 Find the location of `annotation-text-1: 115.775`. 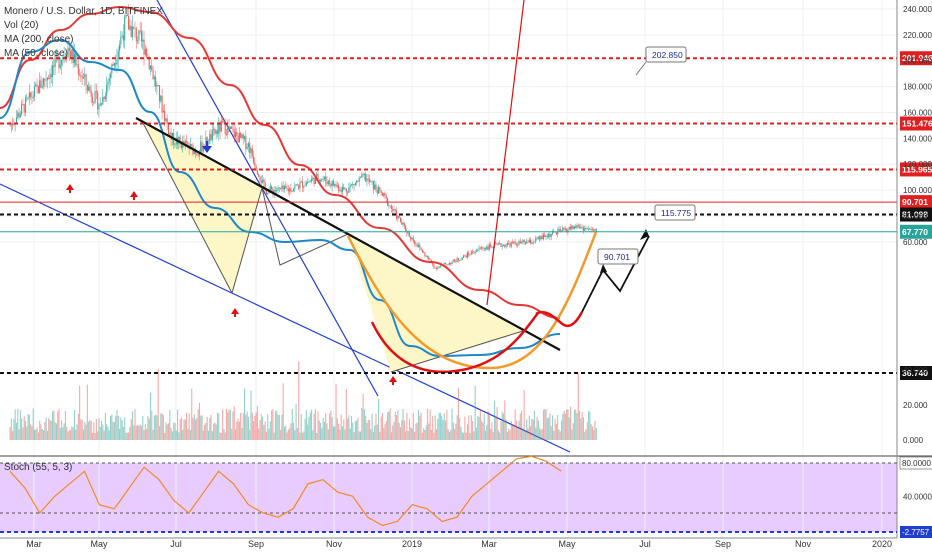

annotation-text-1: 115.775 is located at coordinates (676, 213).